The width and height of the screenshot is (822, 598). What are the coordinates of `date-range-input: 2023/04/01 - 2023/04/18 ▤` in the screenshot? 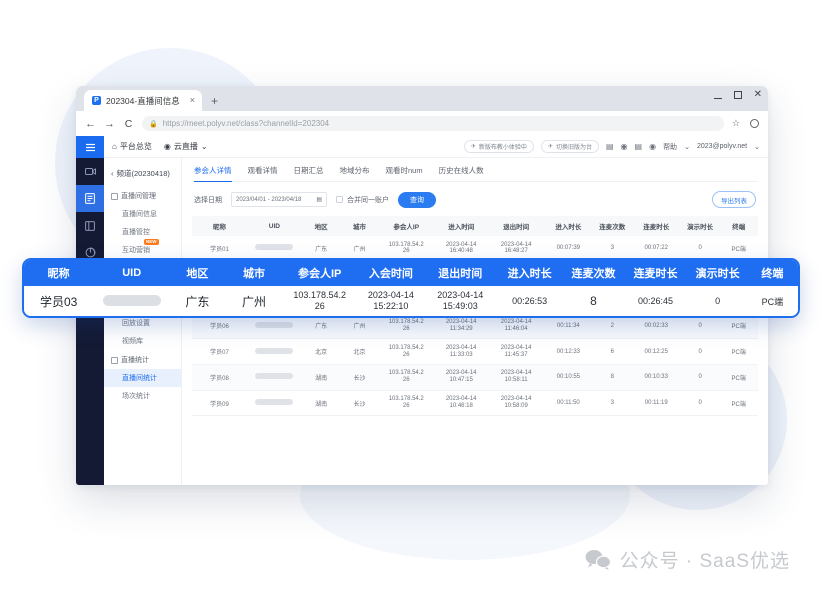 It's located at (279, 199).